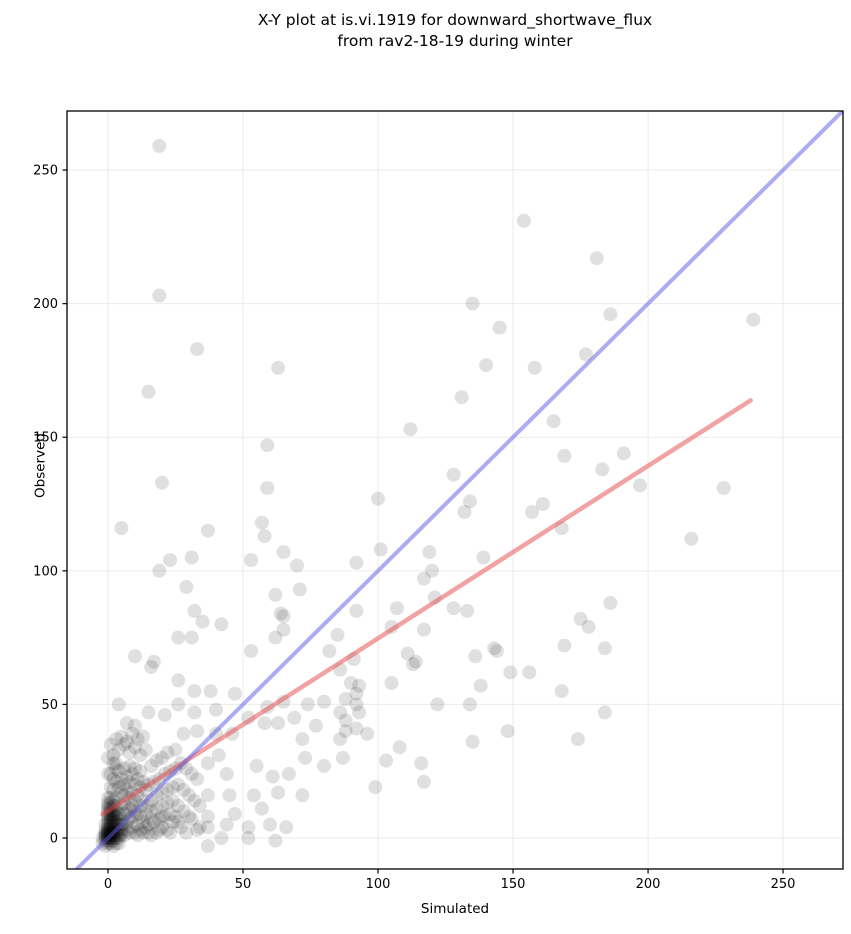  Describe the element at coordinates (49, 705) in the screenshot. I see `y-tick-label: 50` at that location.